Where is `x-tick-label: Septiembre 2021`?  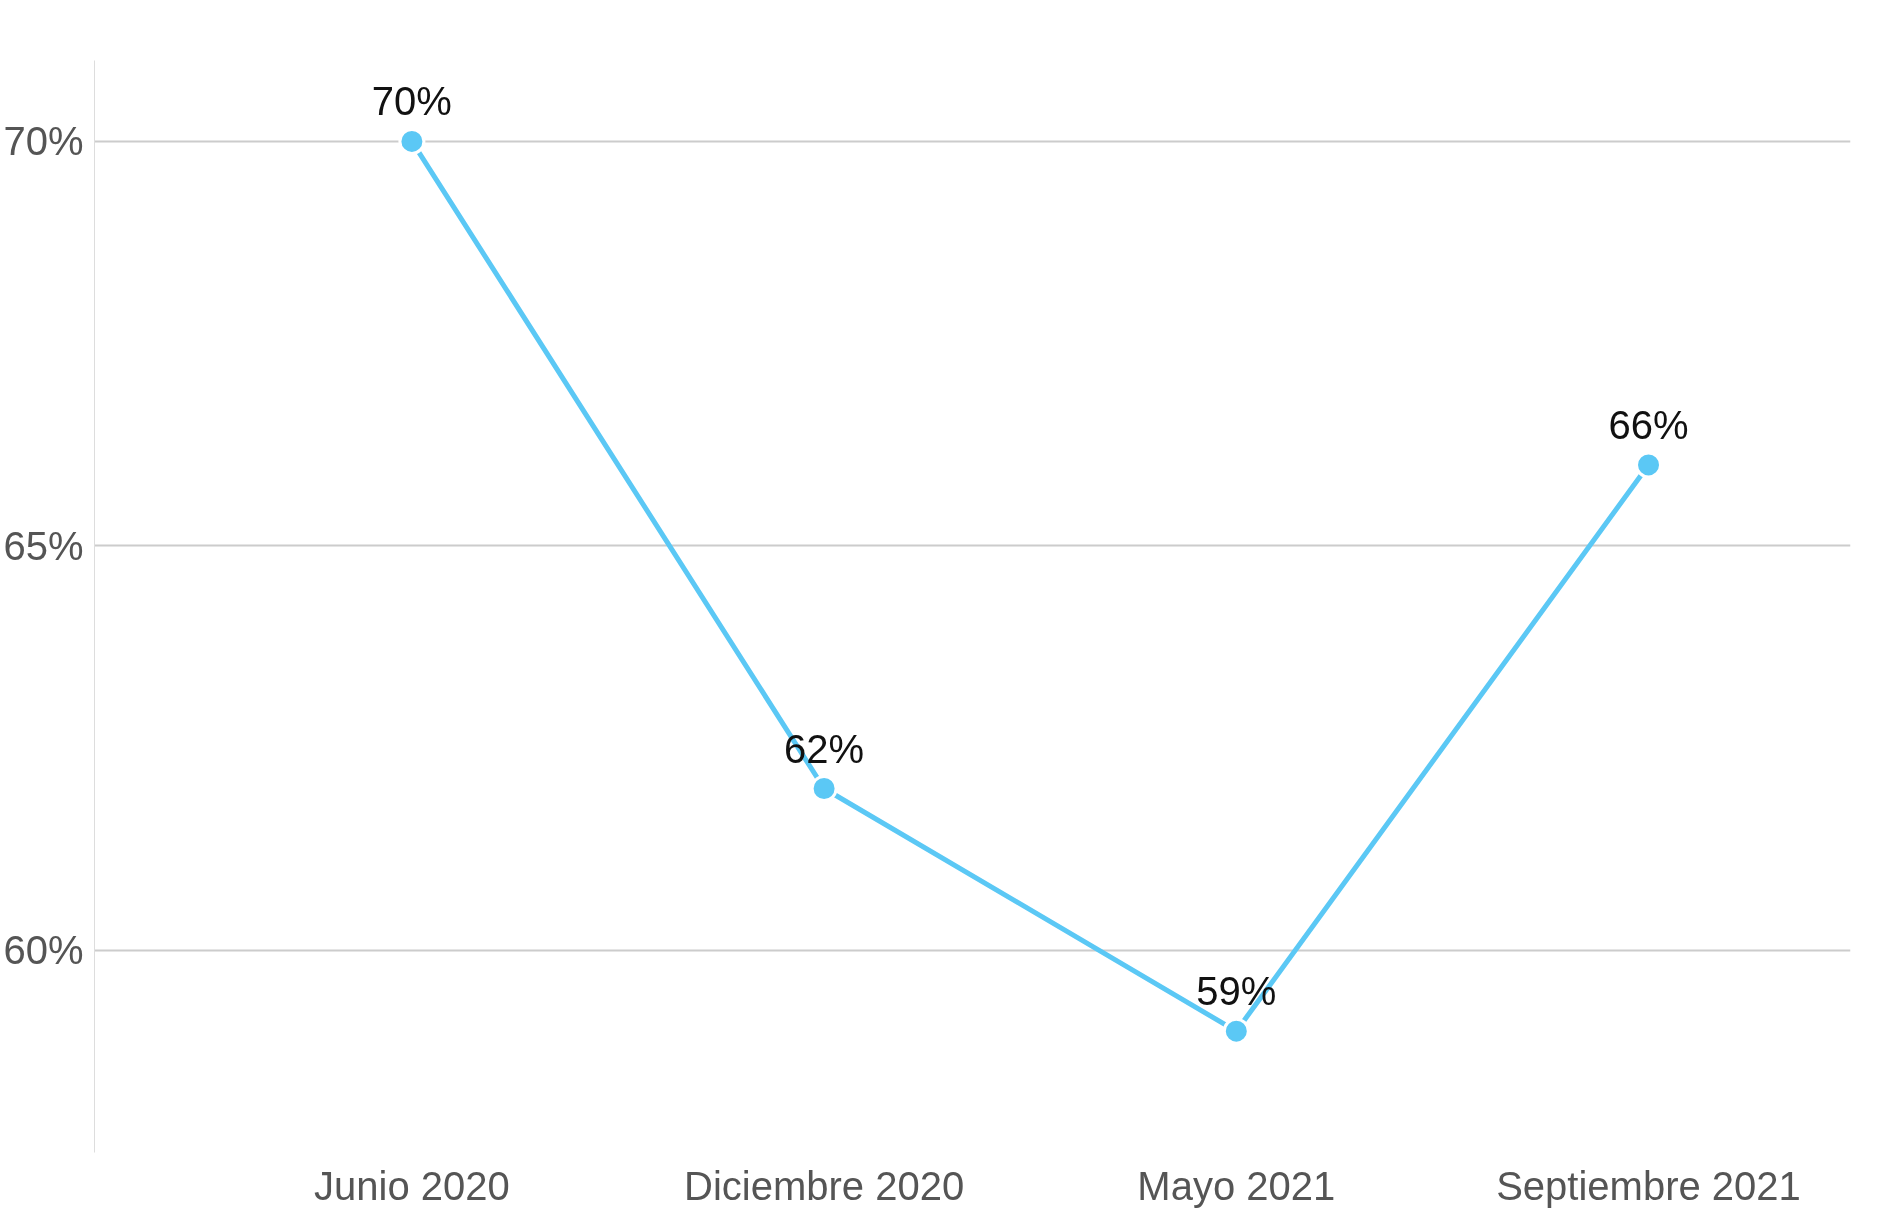
x-tick-label: Septiembre 2021 is located at coordinates (1648, 1185).